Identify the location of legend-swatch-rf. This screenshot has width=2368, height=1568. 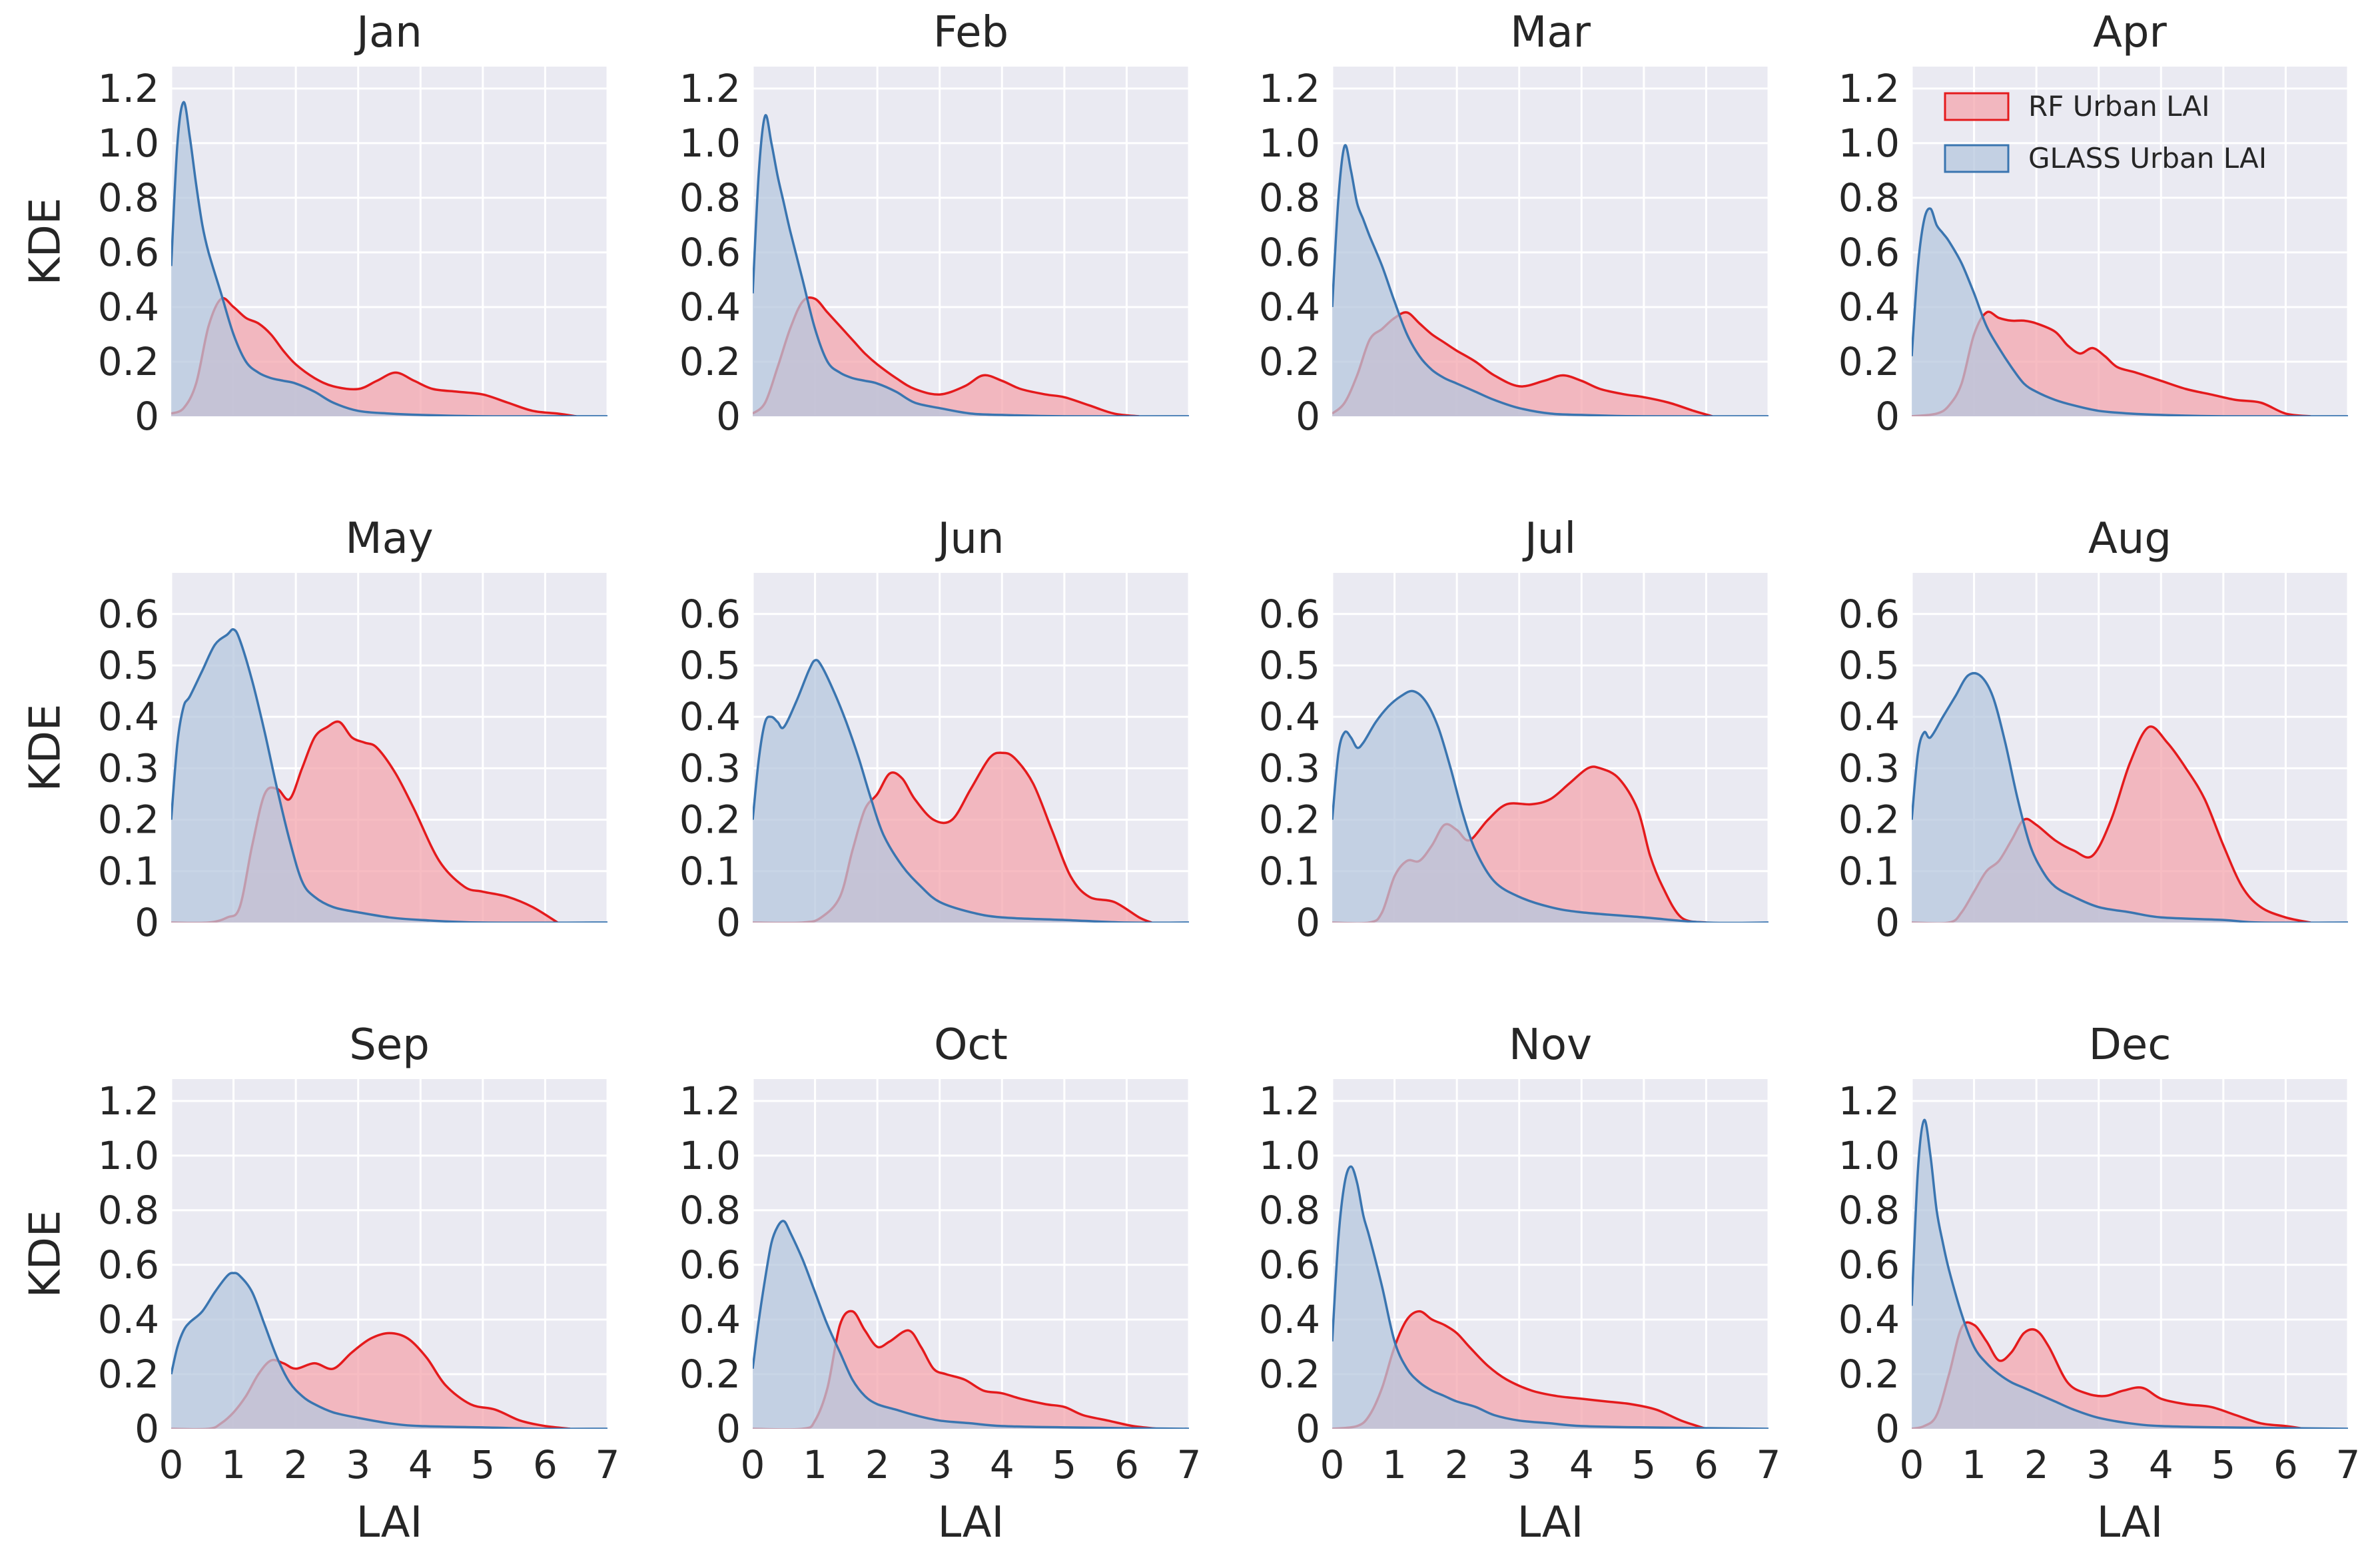
(1977, 107).